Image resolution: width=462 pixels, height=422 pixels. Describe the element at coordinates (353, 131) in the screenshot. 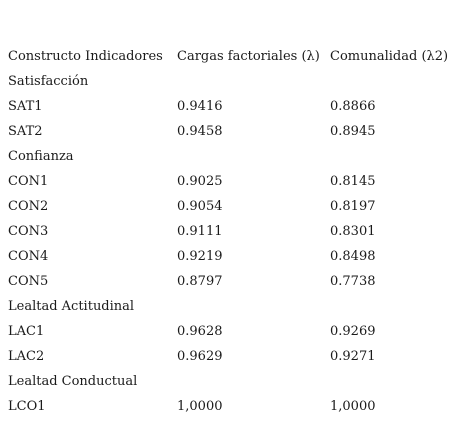

I see `communality-cell: 0.8945` at that location.